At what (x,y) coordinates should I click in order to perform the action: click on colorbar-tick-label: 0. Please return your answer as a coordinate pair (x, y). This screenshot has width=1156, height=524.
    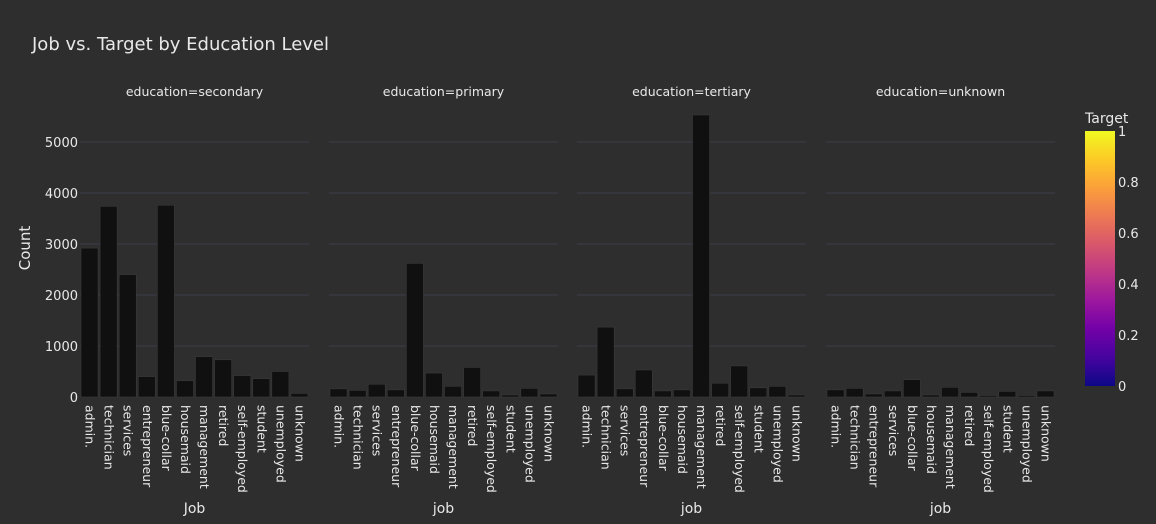
    Looking at the image, I should click on (1122, 387).